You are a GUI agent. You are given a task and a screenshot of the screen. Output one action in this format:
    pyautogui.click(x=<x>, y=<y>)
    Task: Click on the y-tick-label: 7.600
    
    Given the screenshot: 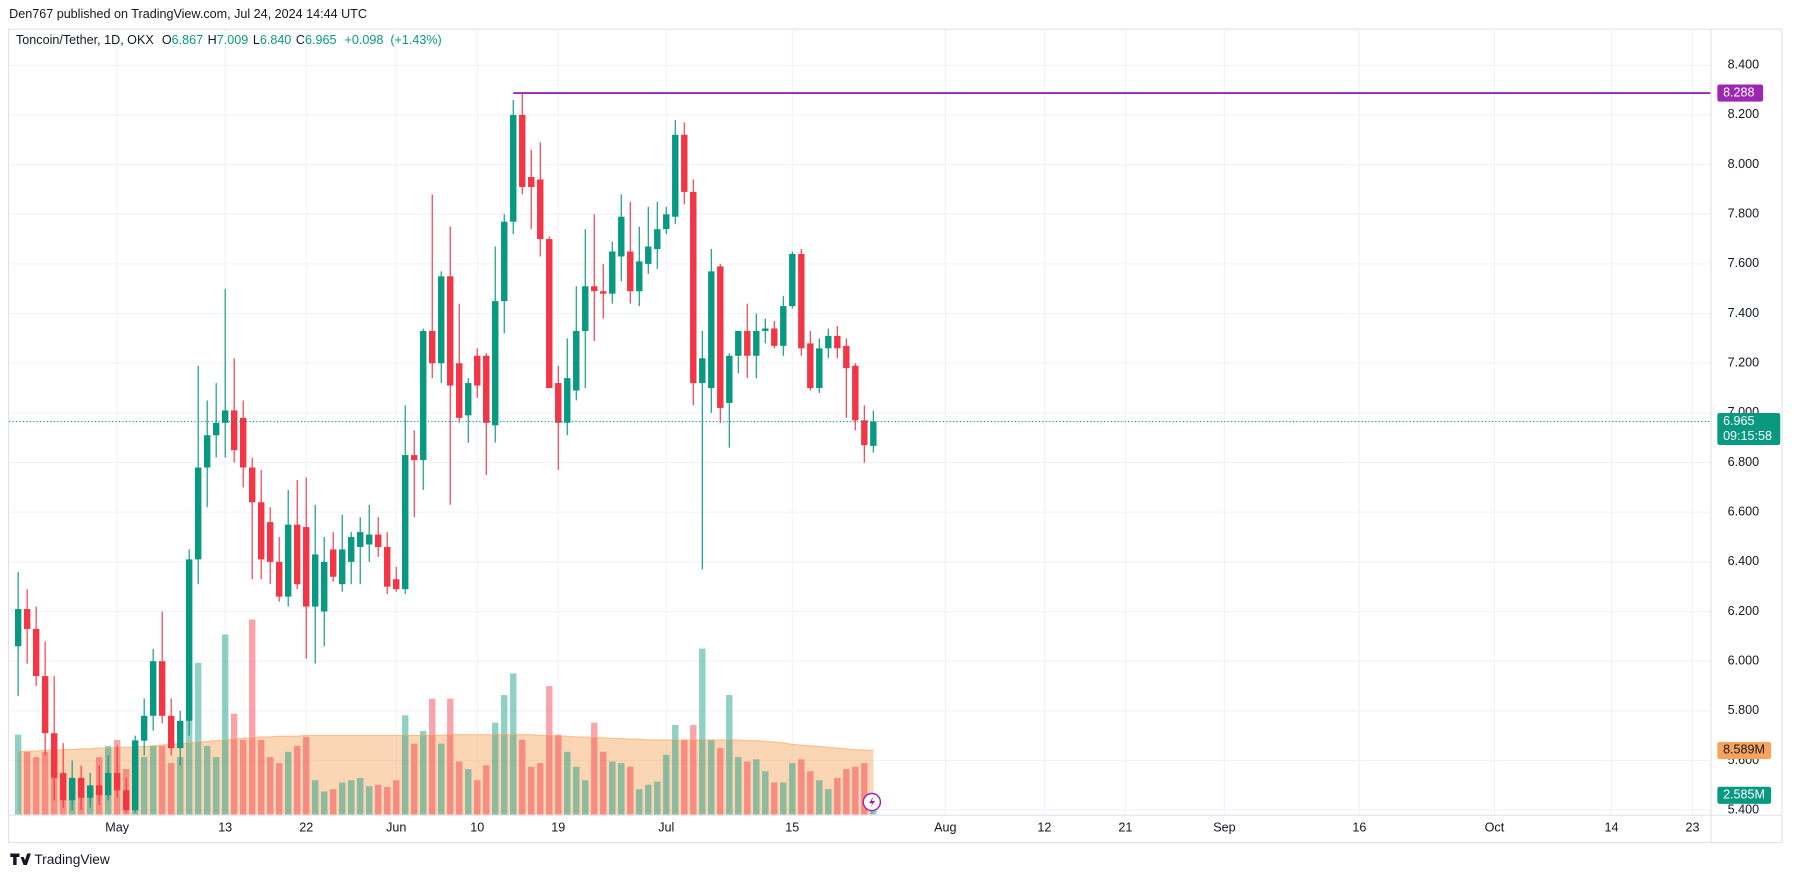 What is the action you would take?
    pyautogui.click(x=1743, y=263)
    